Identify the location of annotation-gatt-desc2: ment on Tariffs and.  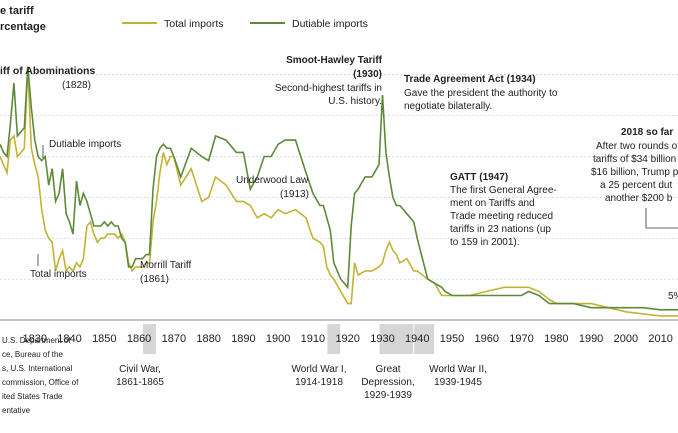
(492, 203).